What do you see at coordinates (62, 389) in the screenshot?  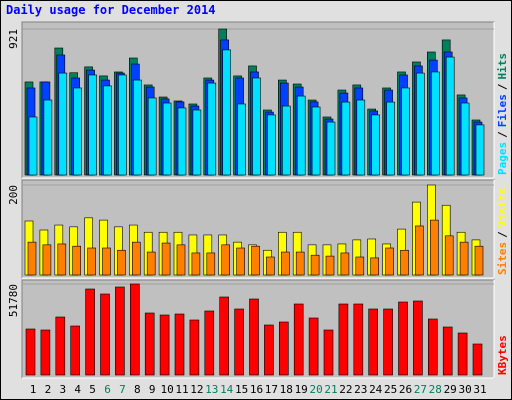 I see `x-tick-label: 3` at bounding box center [62, 389].